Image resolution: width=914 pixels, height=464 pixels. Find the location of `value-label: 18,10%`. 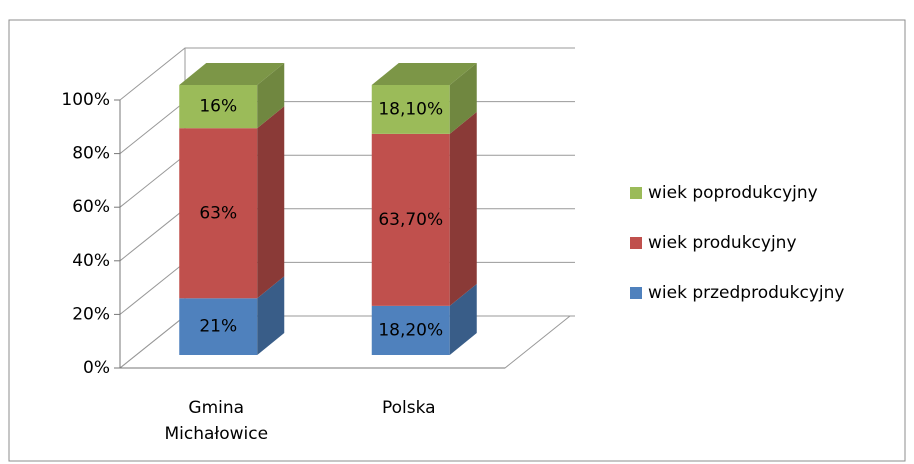

value-label: 18,10% is located at coordinates (410, 109).